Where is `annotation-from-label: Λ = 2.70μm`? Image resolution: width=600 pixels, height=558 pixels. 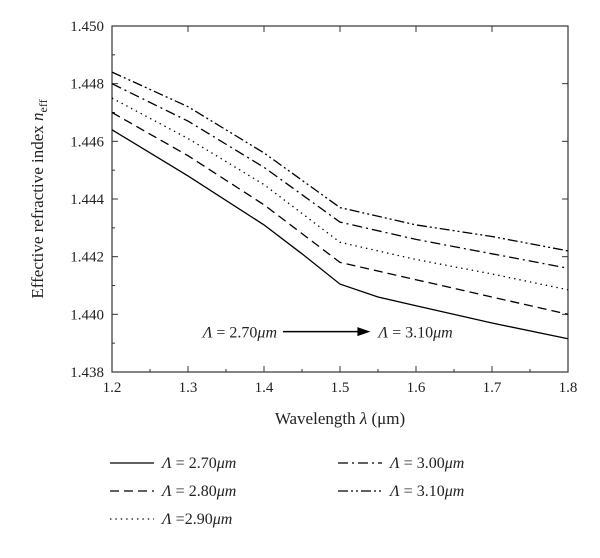
annotation-from-label: Λ = 2.70μm is located at coordinates (239, 333).